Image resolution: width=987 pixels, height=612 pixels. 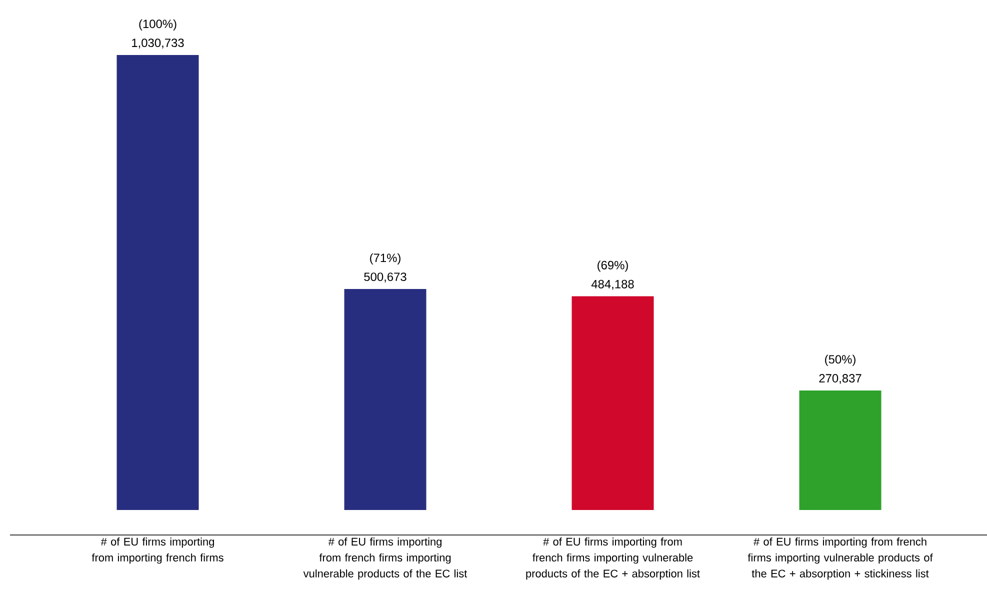 What do you see at coordinates (158, 43) in the screenshot?
I see `data-label: 1,030,733` at bounding box center [158, 43].